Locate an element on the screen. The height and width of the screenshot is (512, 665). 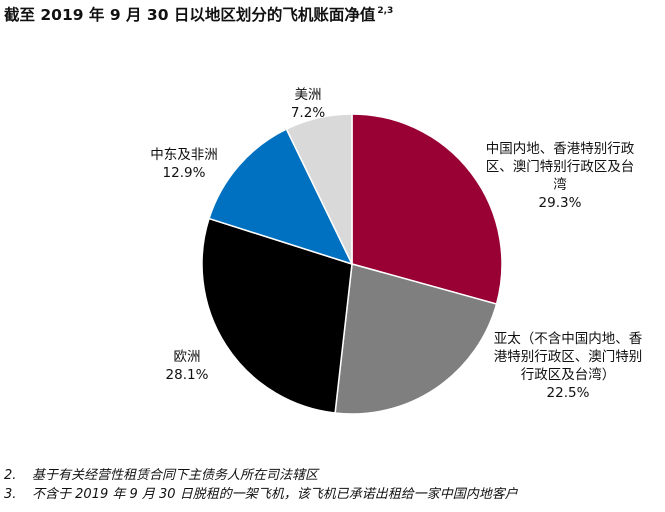
chart-title: 截至 2019 年 9 月 30 日以地区划分的飞机账面净值 2,3 is located at coordinates (198, 14).